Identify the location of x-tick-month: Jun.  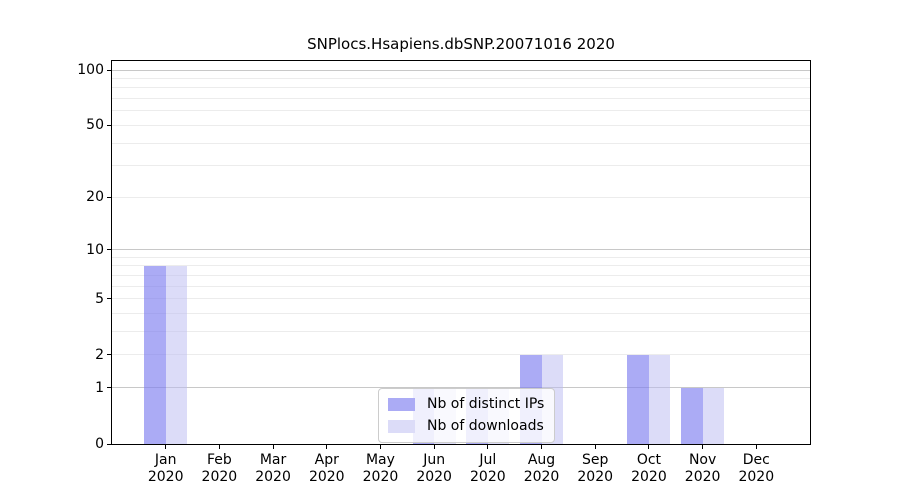
(434, 460).